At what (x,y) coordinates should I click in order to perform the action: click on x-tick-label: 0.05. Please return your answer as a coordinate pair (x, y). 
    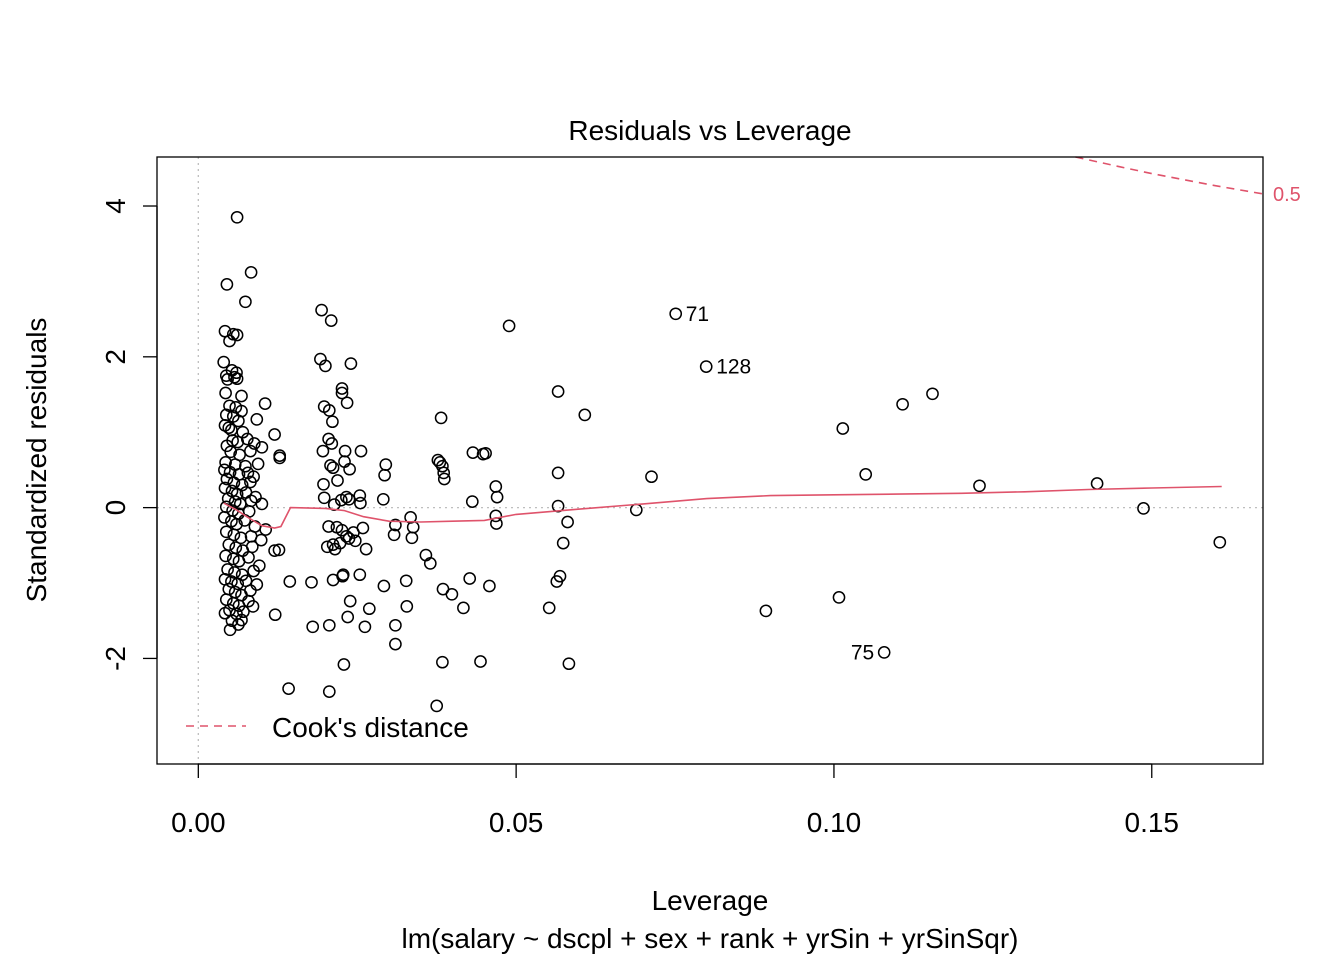
    Looking at the image, I should click on (516, 822).